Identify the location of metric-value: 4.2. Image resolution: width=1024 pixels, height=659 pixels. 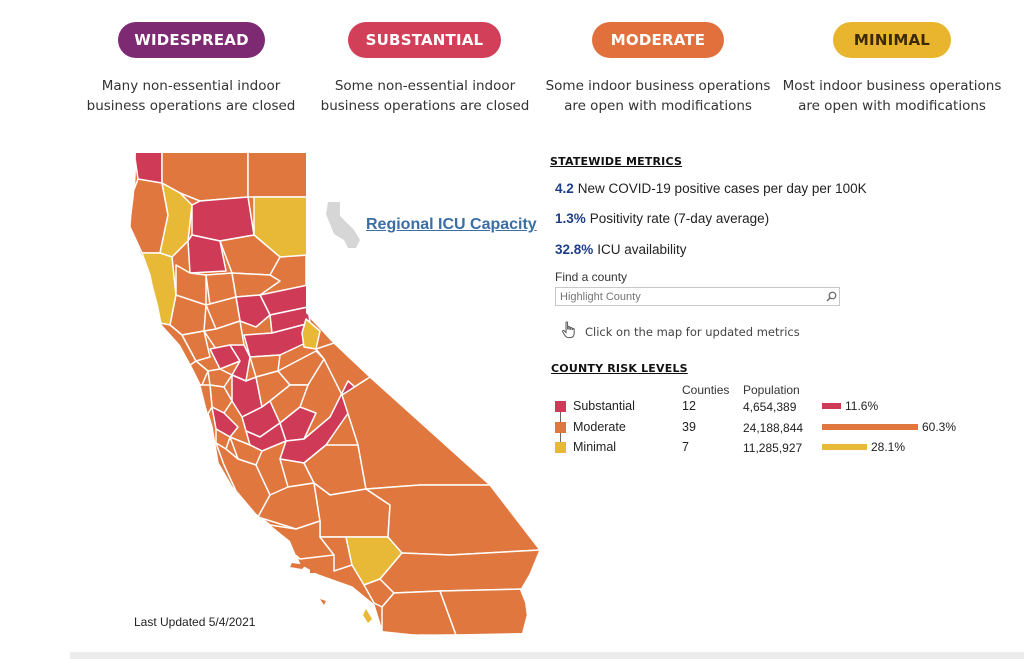
(564, 188).